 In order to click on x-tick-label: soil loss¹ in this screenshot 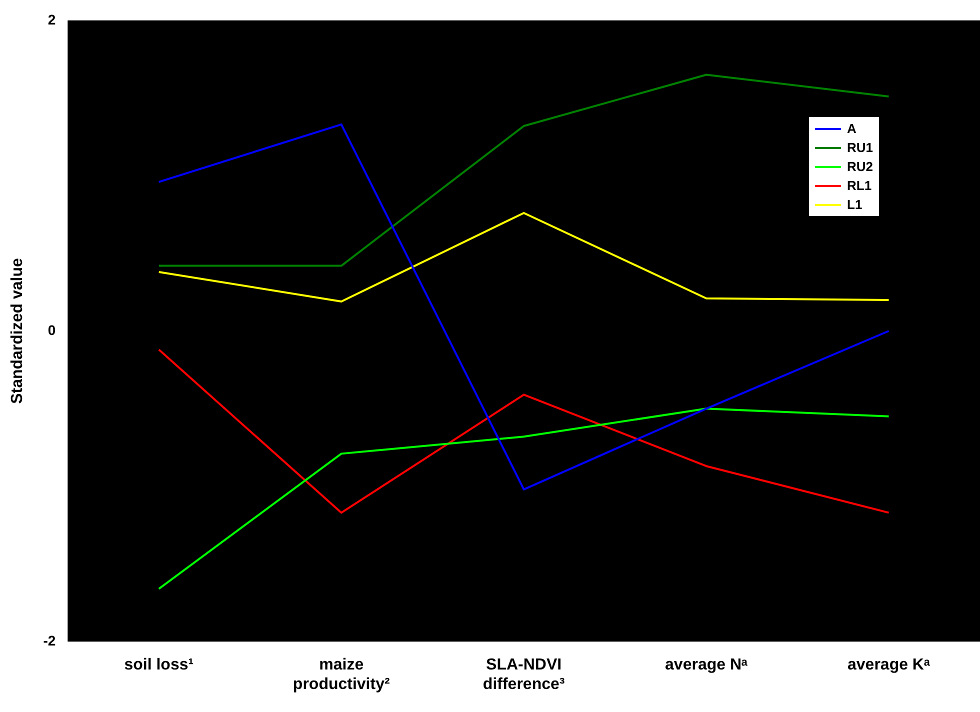, I will do `click(159, 665)`.